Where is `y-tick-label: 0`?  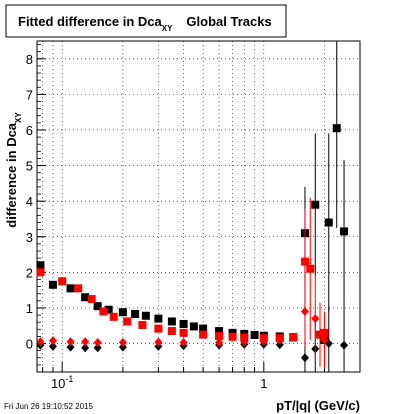 y-tick-label: 0 is located at coordinates (29, 344).